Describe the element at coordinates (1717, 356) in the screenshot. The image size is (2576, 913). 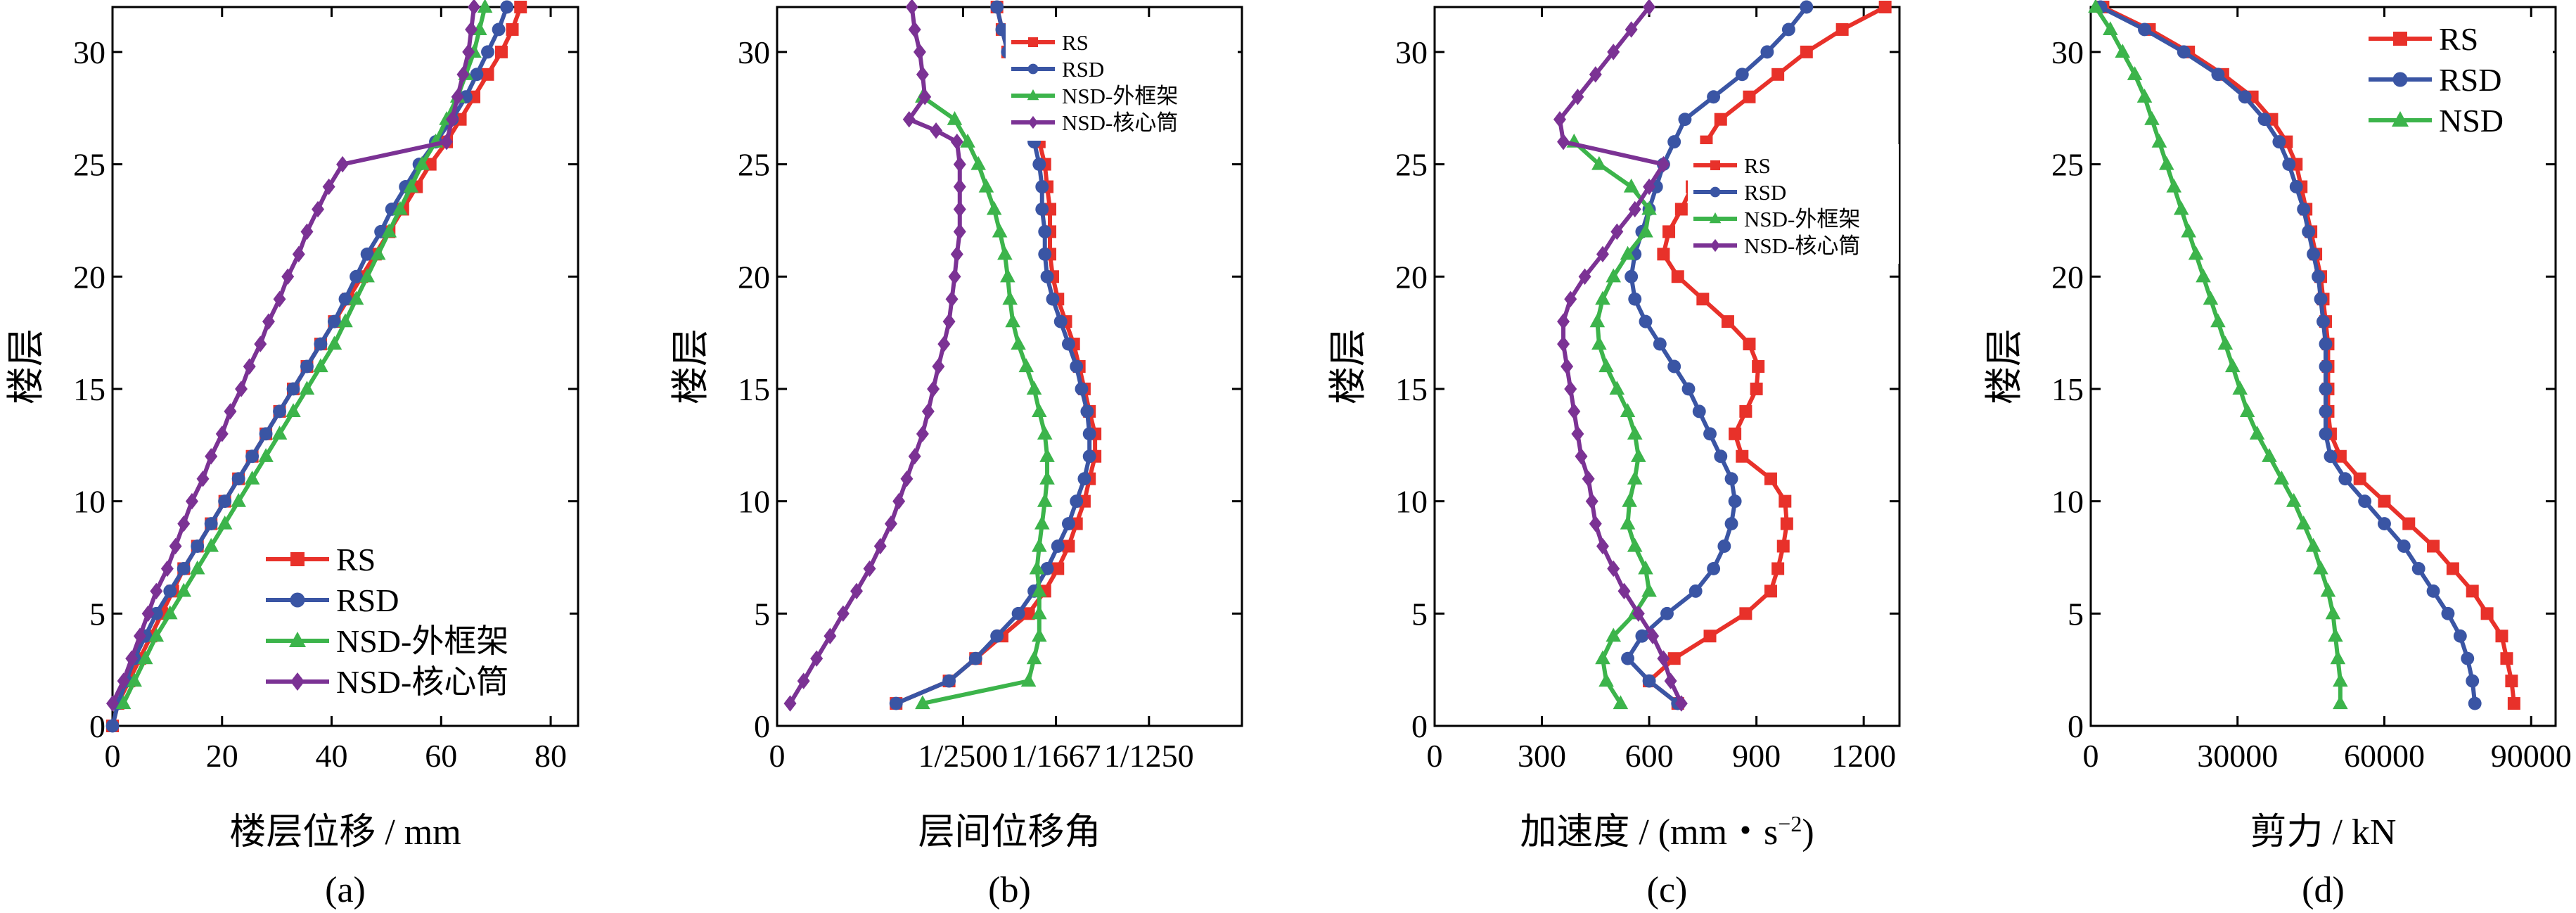
I see `series-line` at that location.